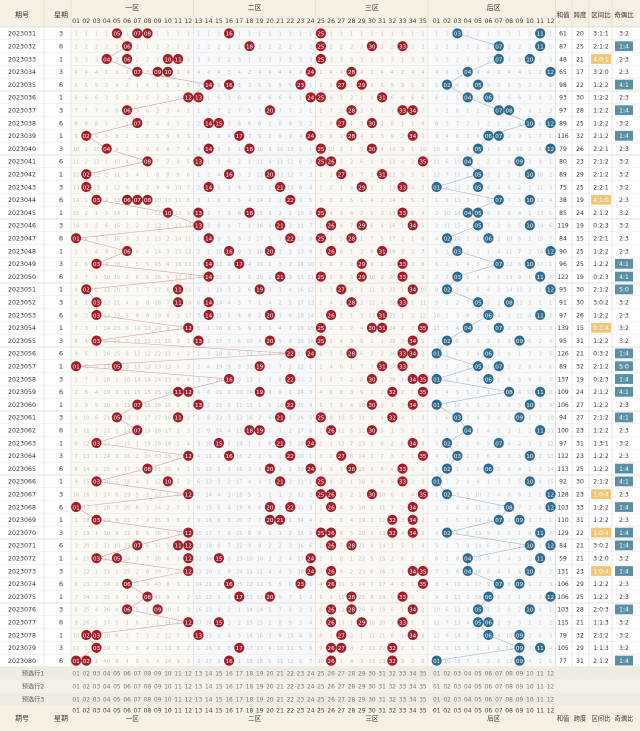 The height and width of the screenshot is (731, 640). What do you see at coordinates (250, 150) in the screenshot?
I see `front-ball-label: 18` at bounding box center [250, 150].